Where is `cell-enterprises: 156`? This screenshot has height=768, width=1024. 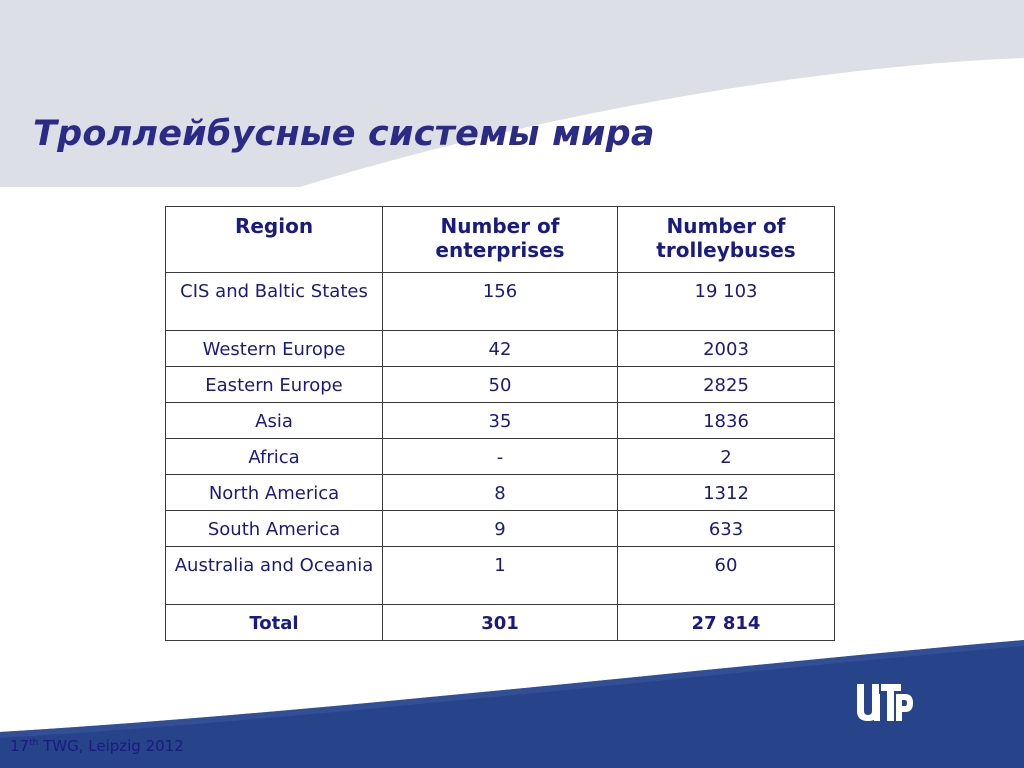 cell-enterprises: 156 is located at coordinates (500, 301).